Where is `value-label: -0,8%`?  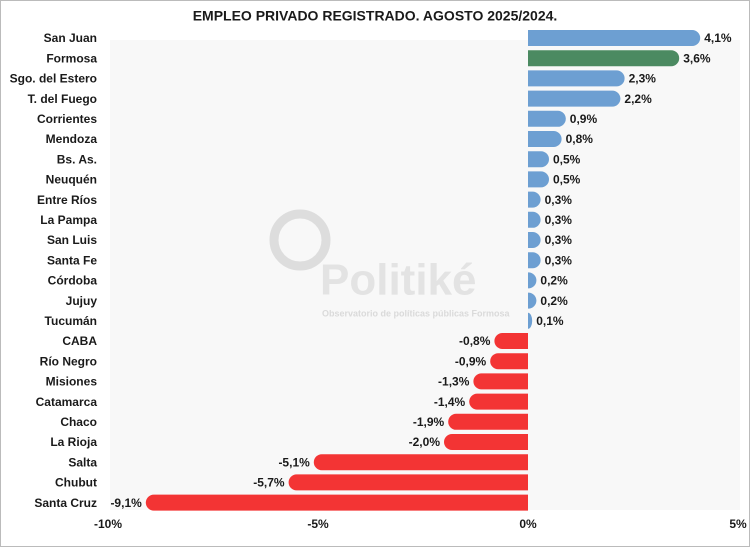
value-label: -0,8% is located at coordinates (475, 341).